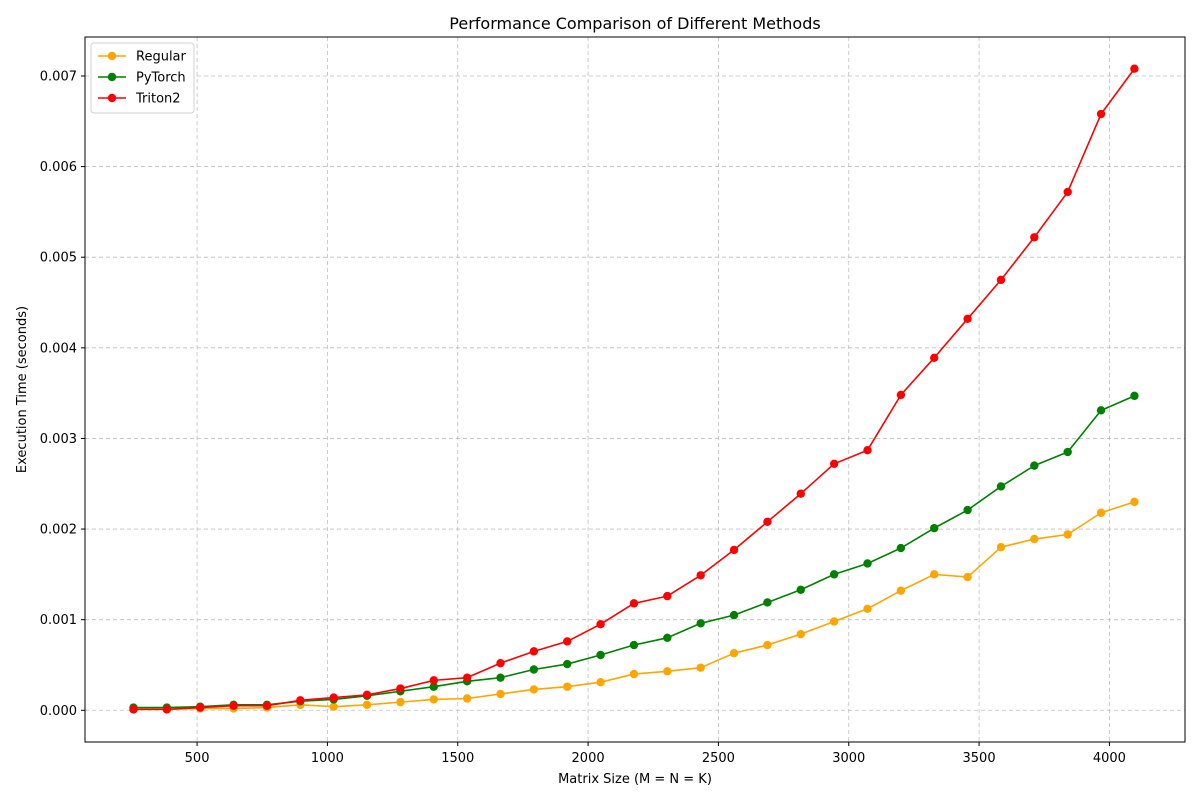 The width and height of the screenshot is (1200, 804). I want to click on x-tick-label: 1000, so click(327, 758).